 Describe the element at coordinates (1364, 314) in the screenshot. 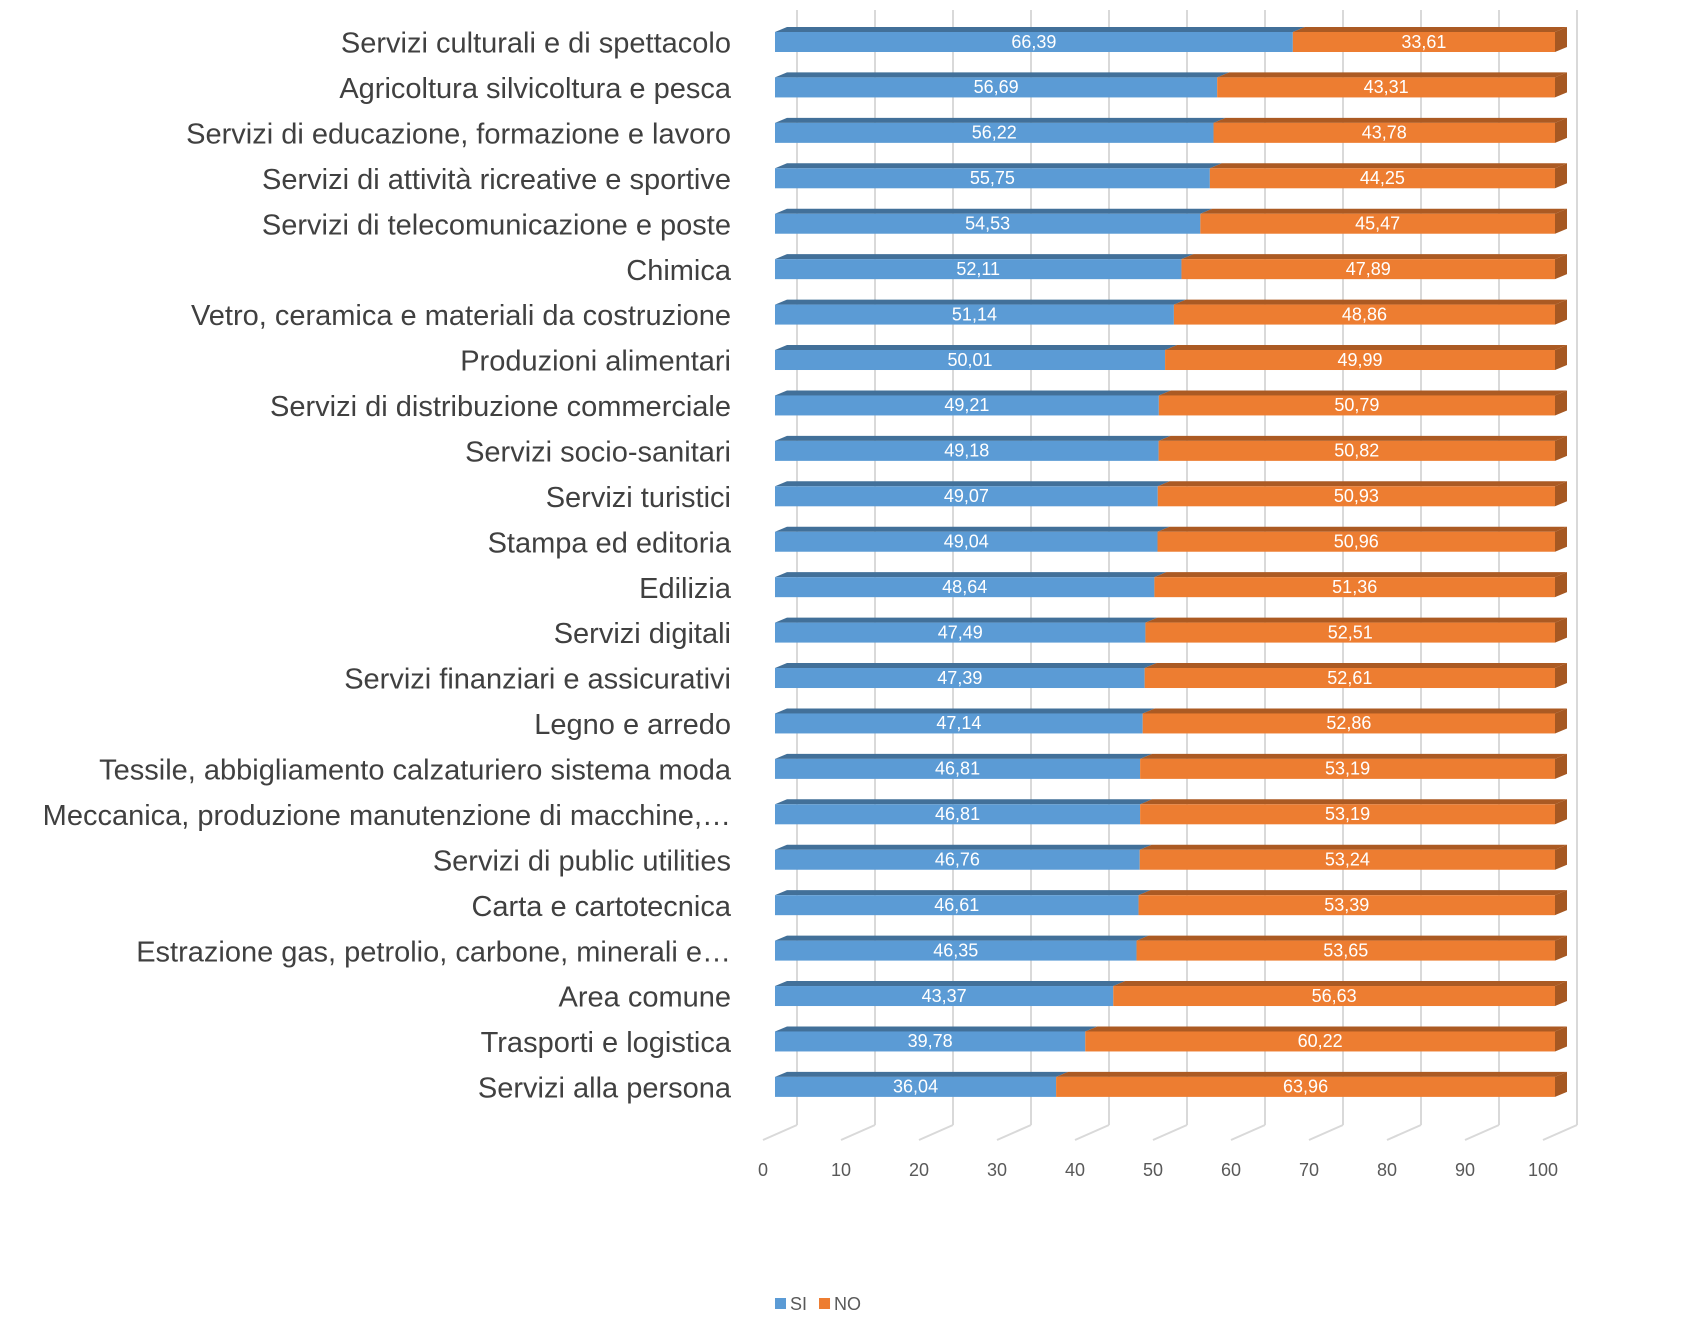

I see `value-label: 48,86` at that location.